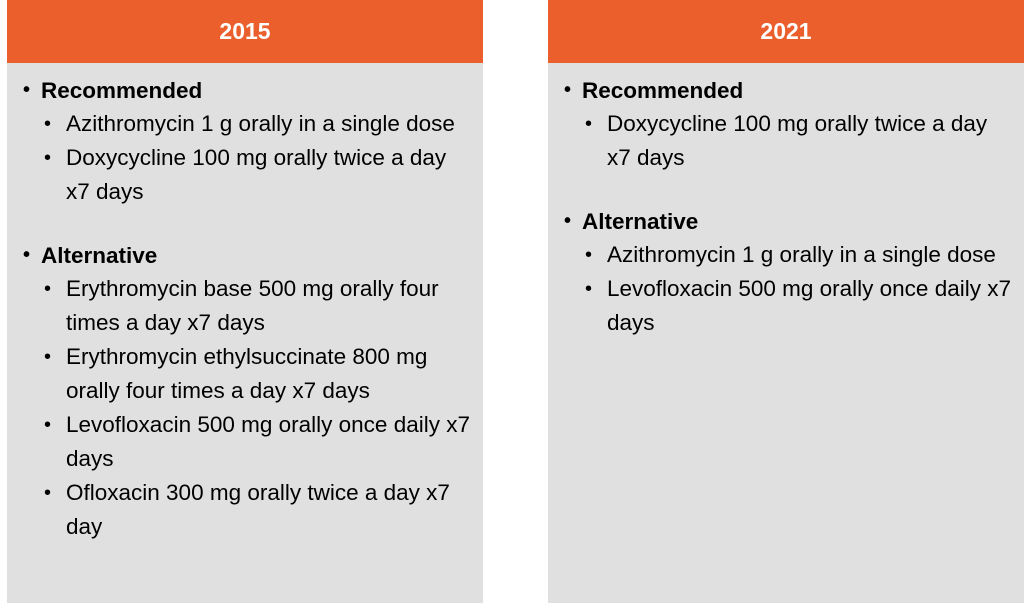 This screenshot has height=603, width=1024. I want to click on column-header: 2015, so click(245, 31).